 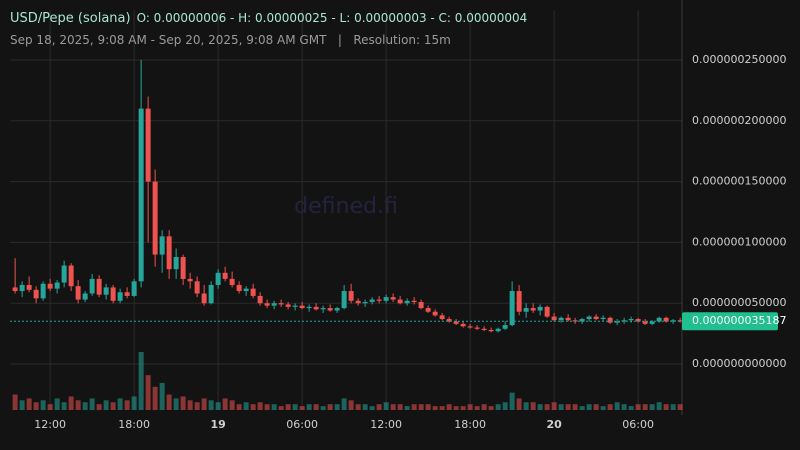 What do you see at coordinates (50, 424) in the screenshot?
I see `x-tick-label: 12:00` at bounding box center [50, 424].